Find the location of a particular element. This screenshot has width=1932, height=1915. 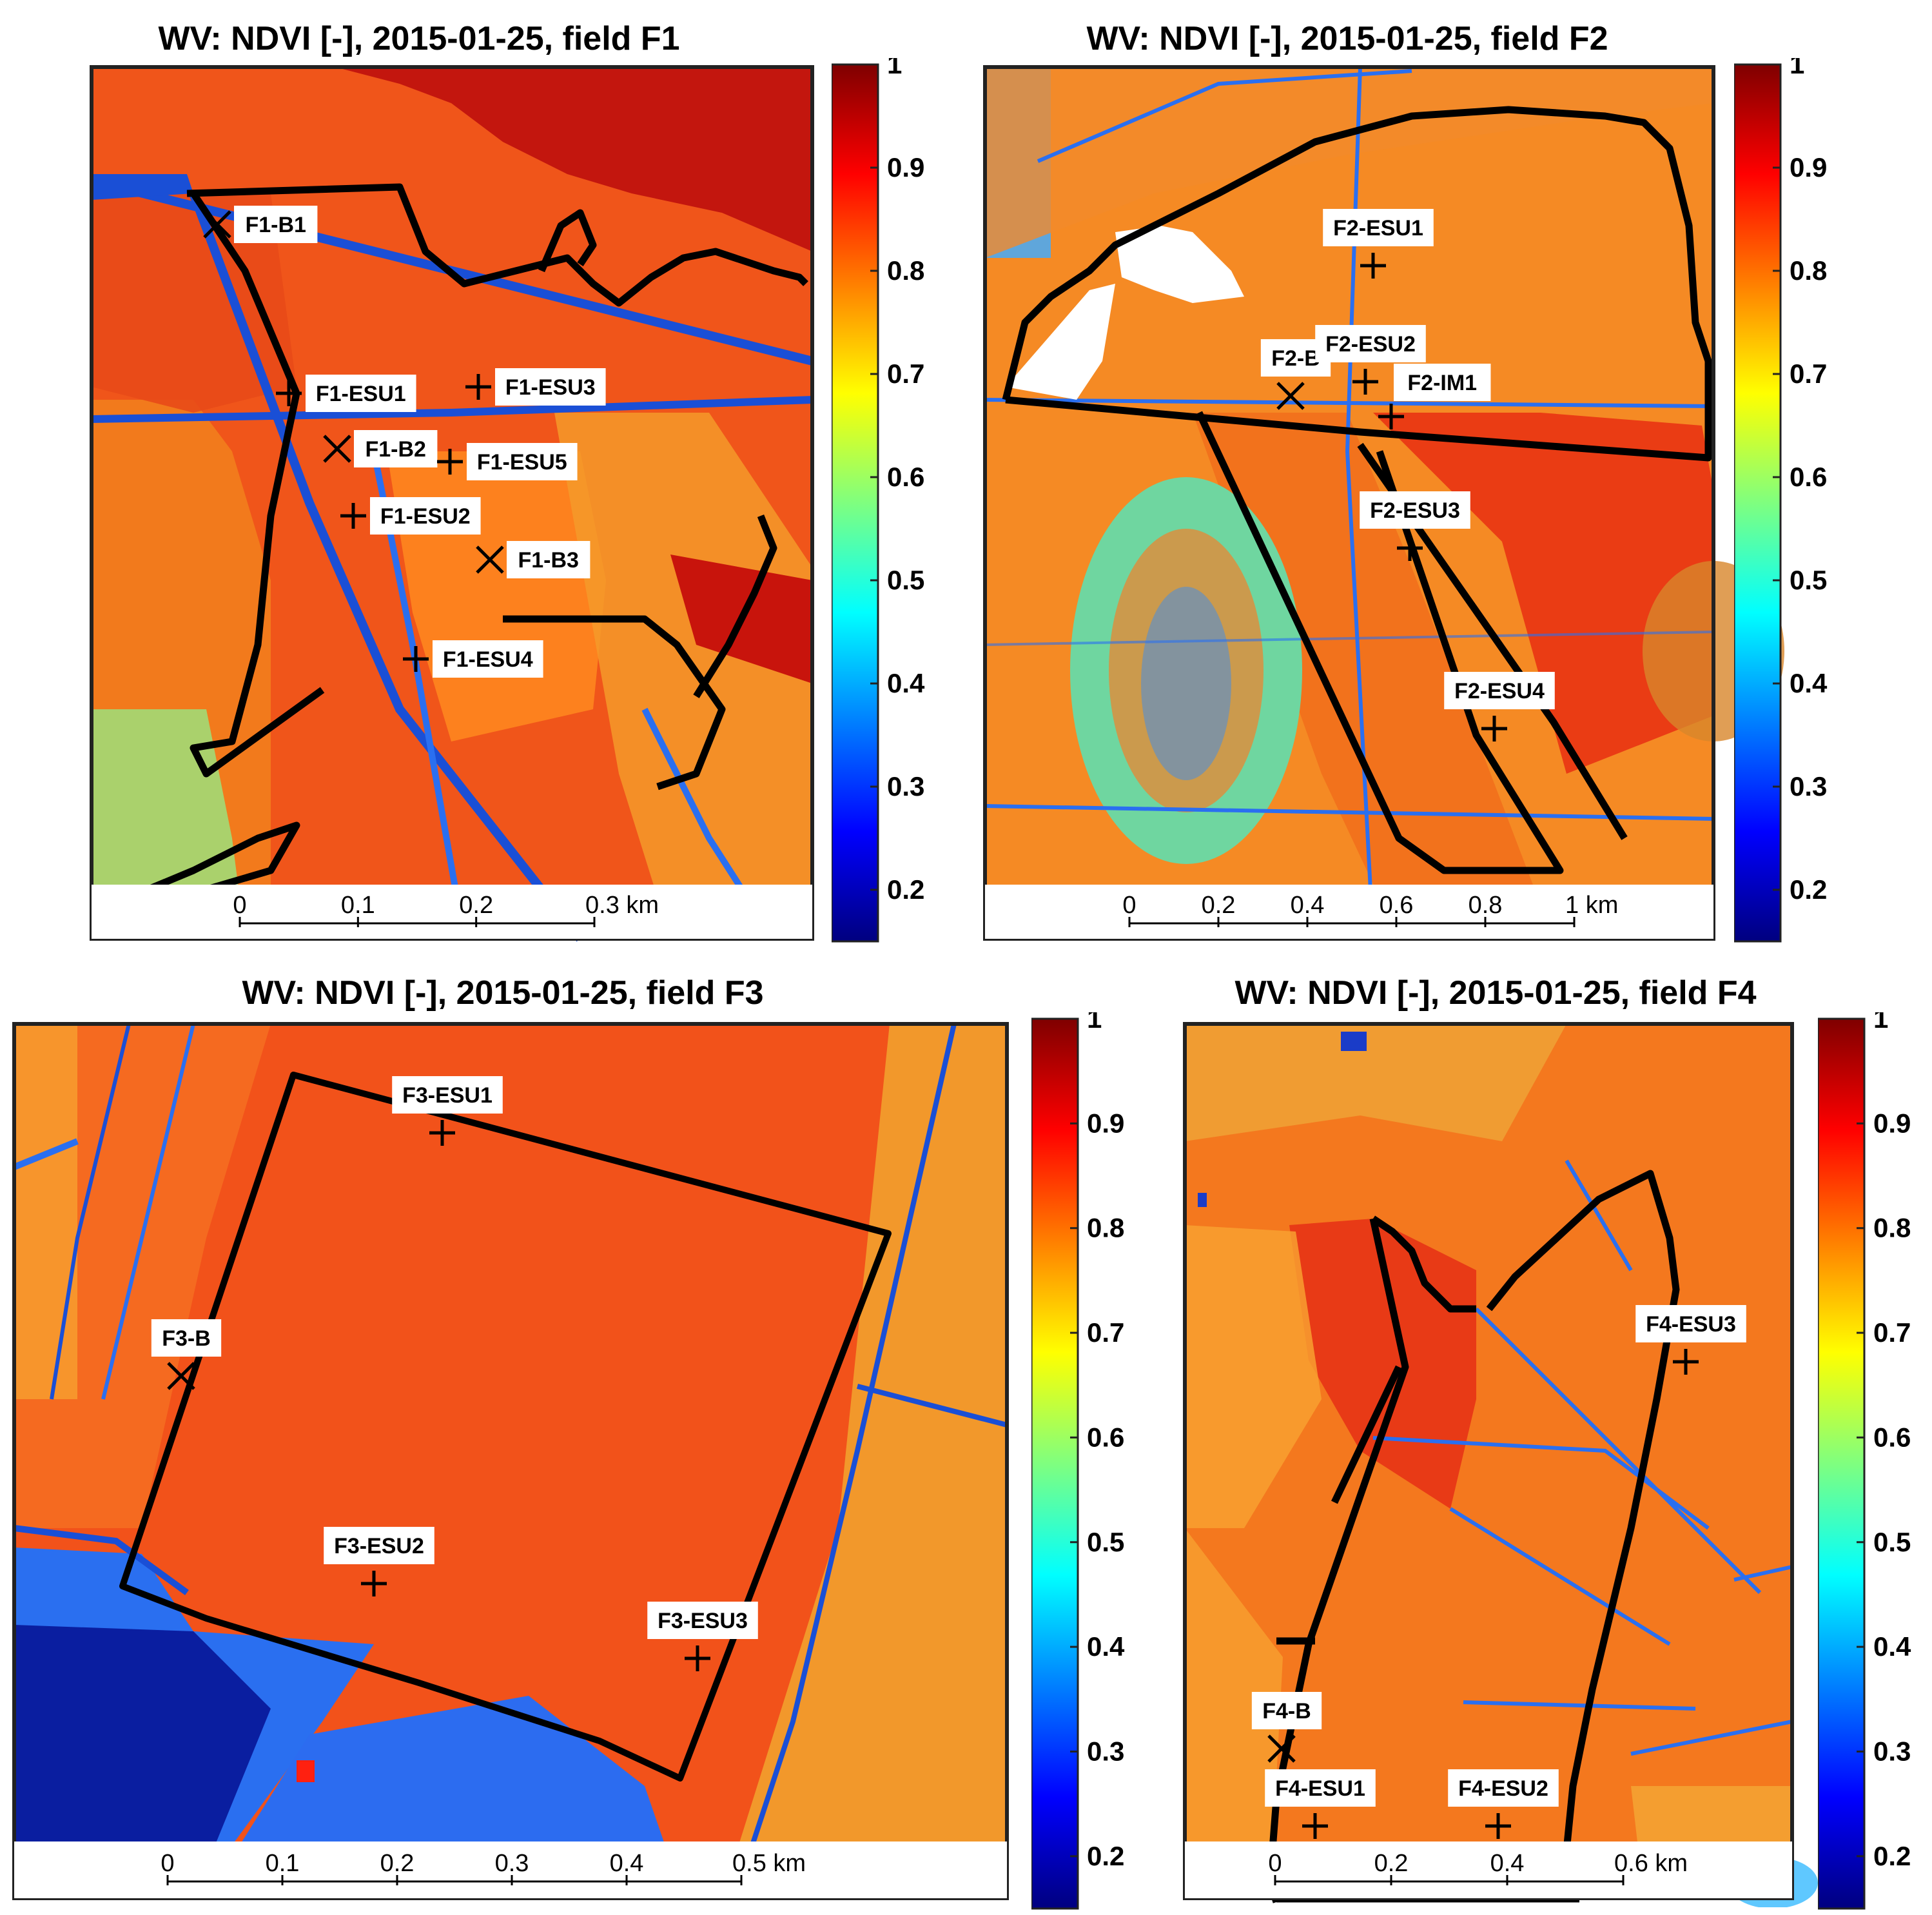

scale-tick-label: 0.3 is located at coordinates (512, 1863).